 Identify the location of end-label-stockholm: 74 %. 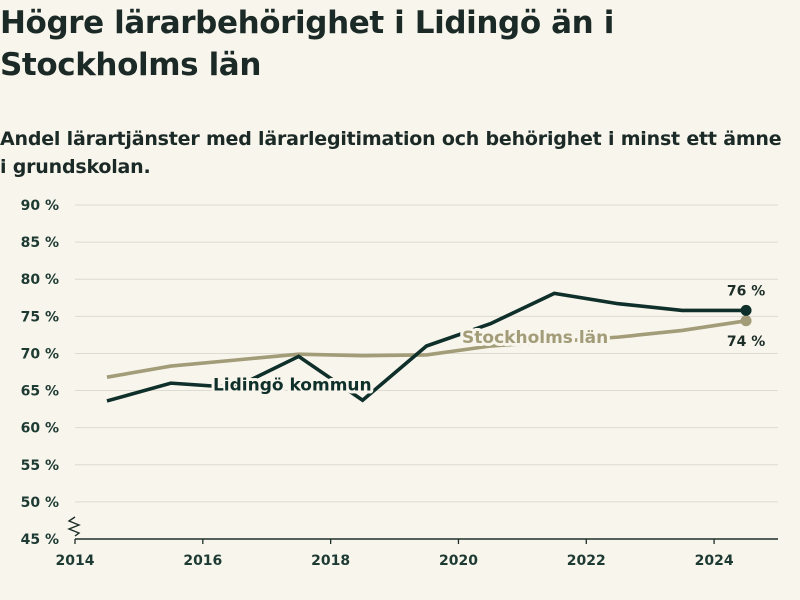
(746, 342).